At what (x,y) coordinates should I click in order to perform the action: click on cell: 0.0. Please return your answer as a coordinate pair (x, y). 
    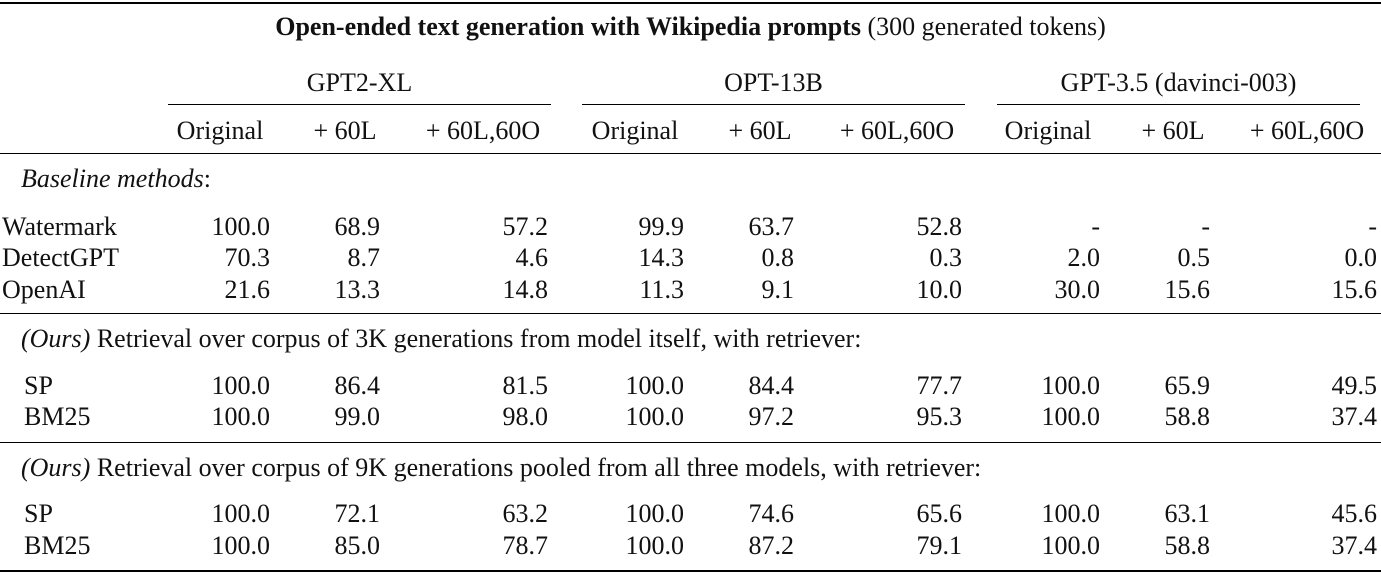
    Looking at the image, I should click on (1361, 257).